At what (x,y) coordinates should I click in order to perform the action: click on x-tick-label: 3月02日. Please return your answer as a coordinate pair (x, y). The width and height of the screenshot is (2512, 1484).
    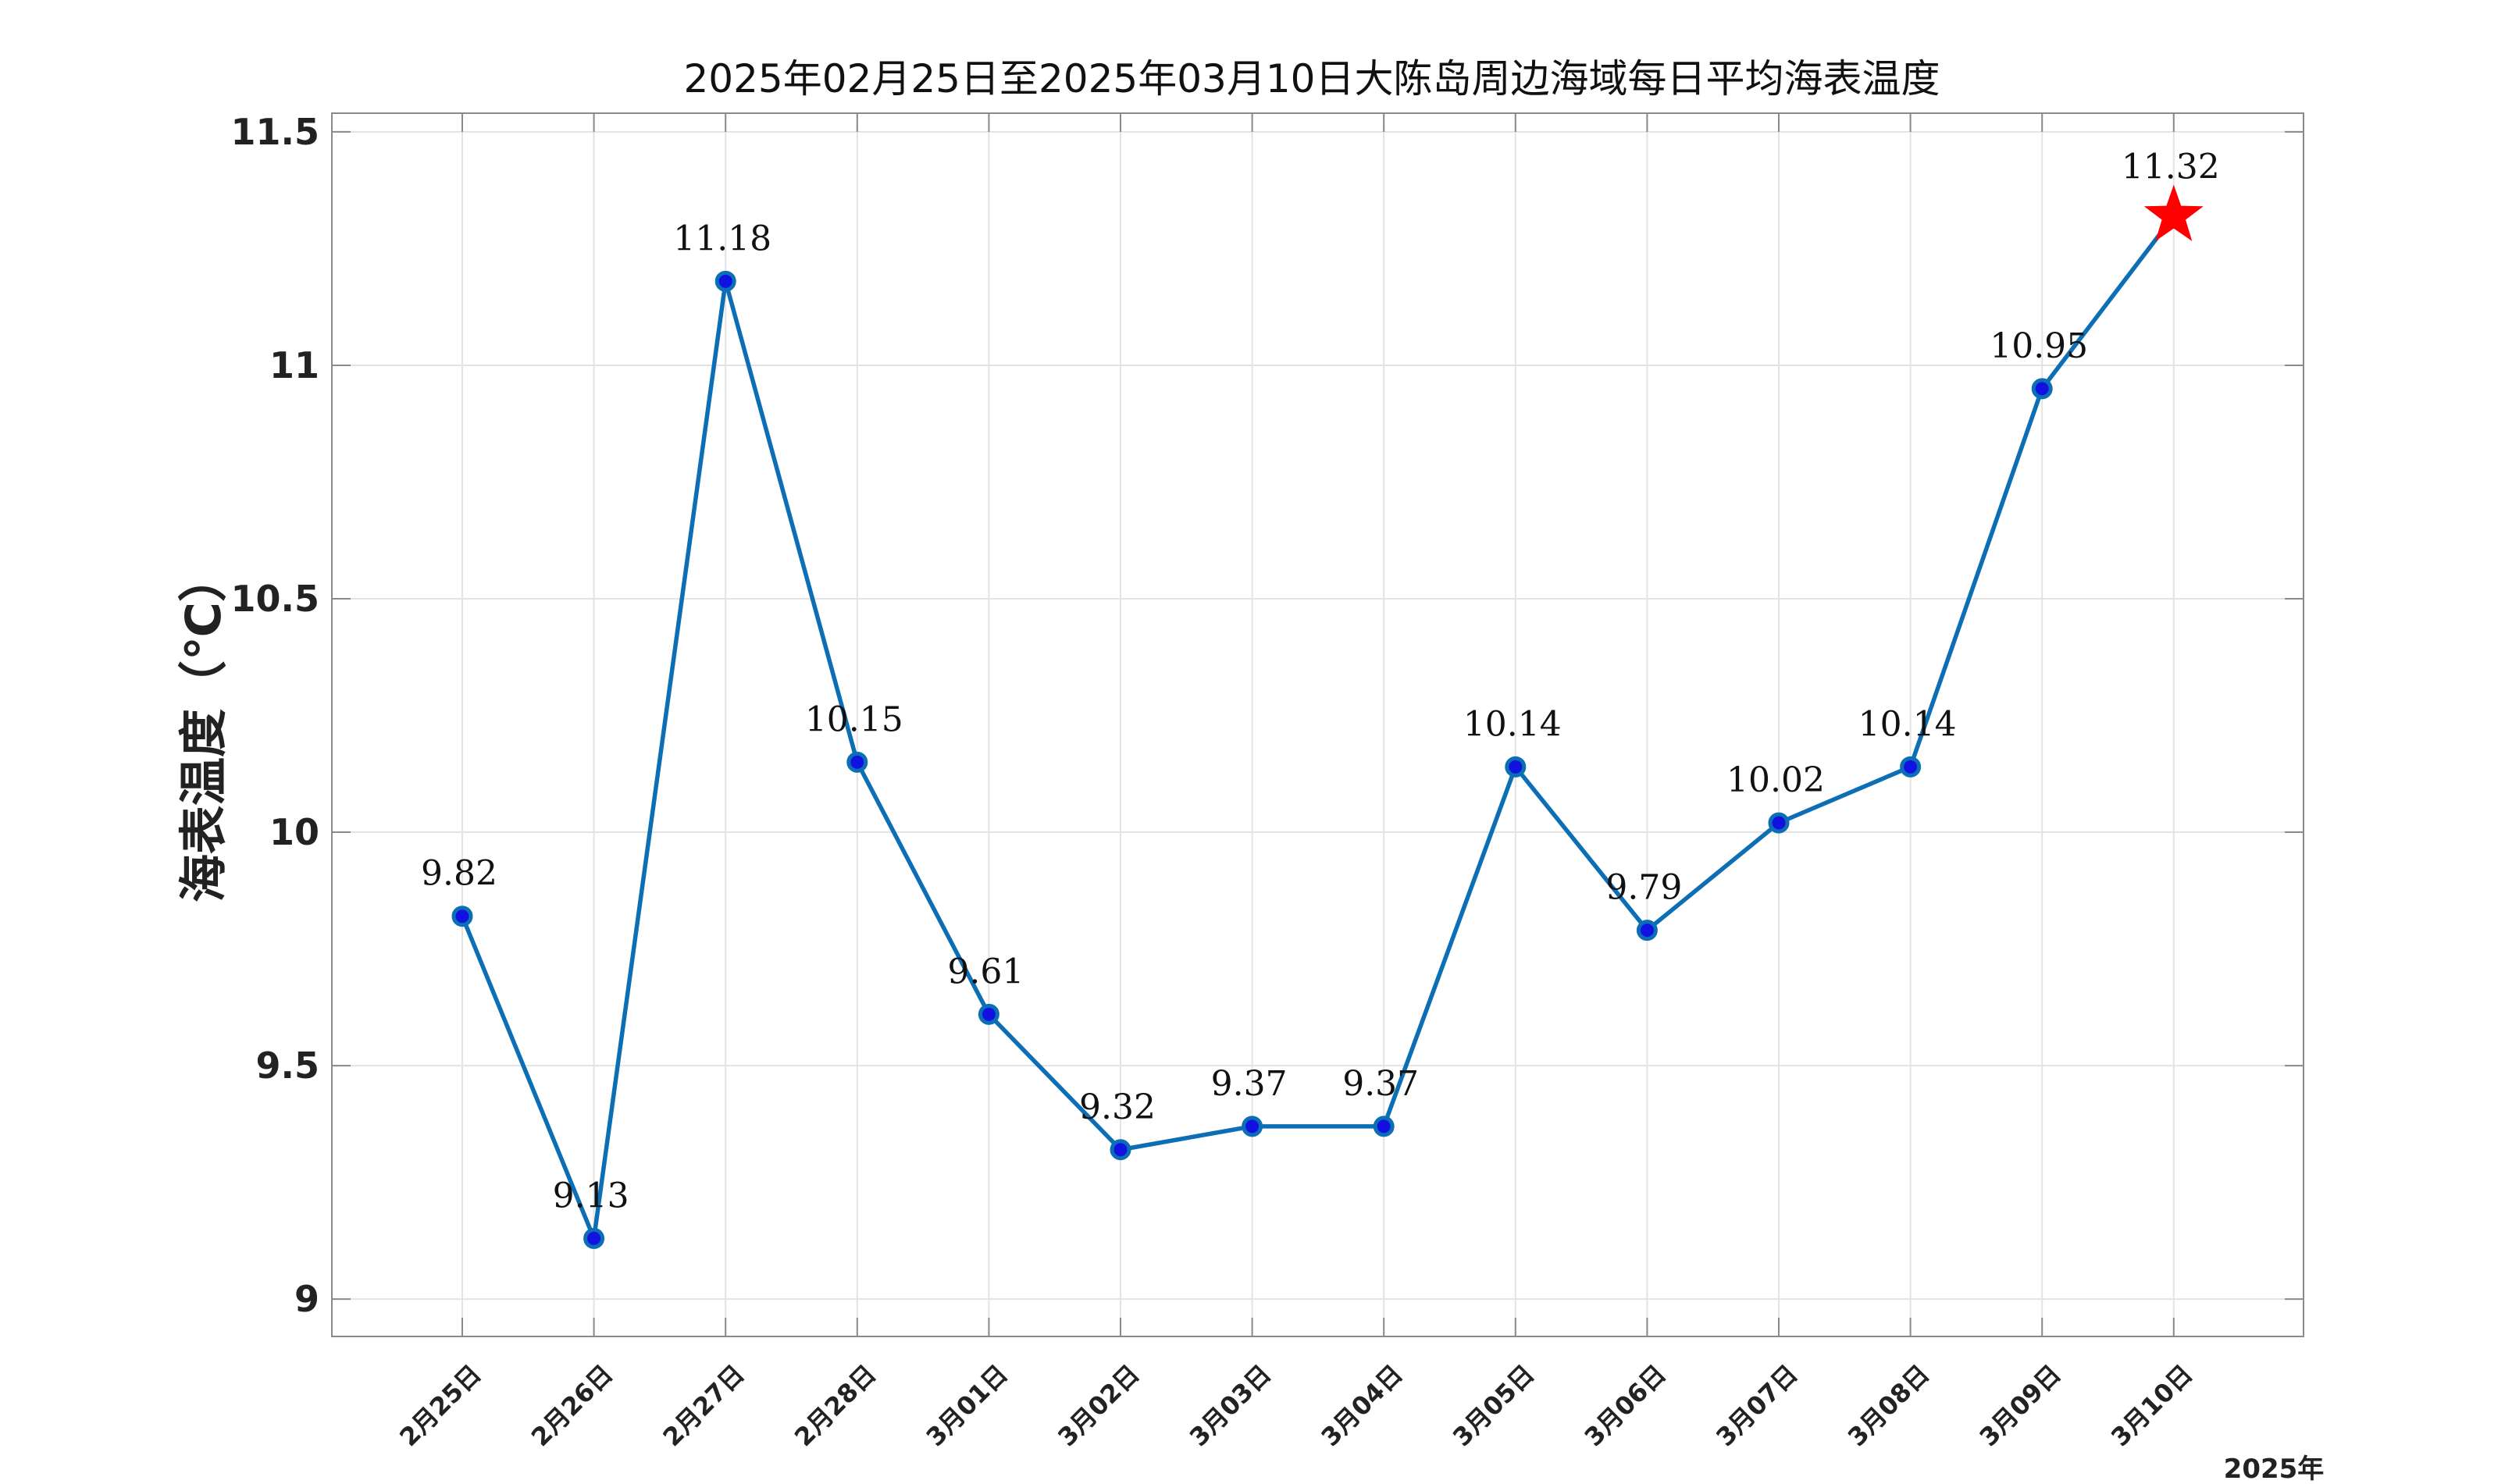
    Looking at the image, I should click on (1098, 1405).